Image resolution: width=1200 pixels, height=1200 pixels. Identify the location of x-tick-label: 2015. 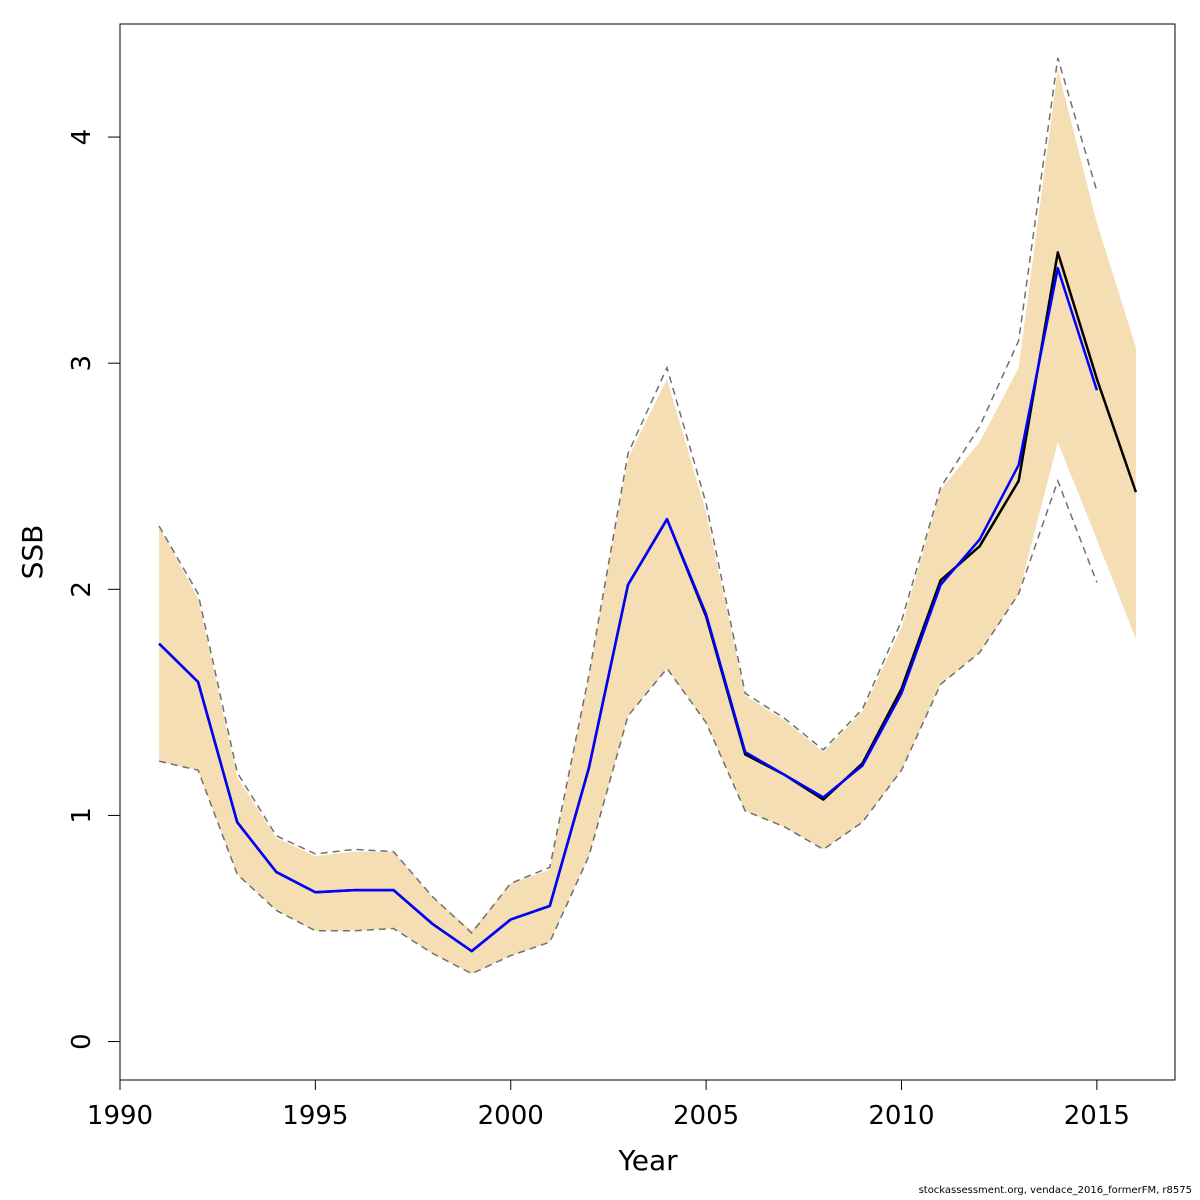
(1097, 1116).